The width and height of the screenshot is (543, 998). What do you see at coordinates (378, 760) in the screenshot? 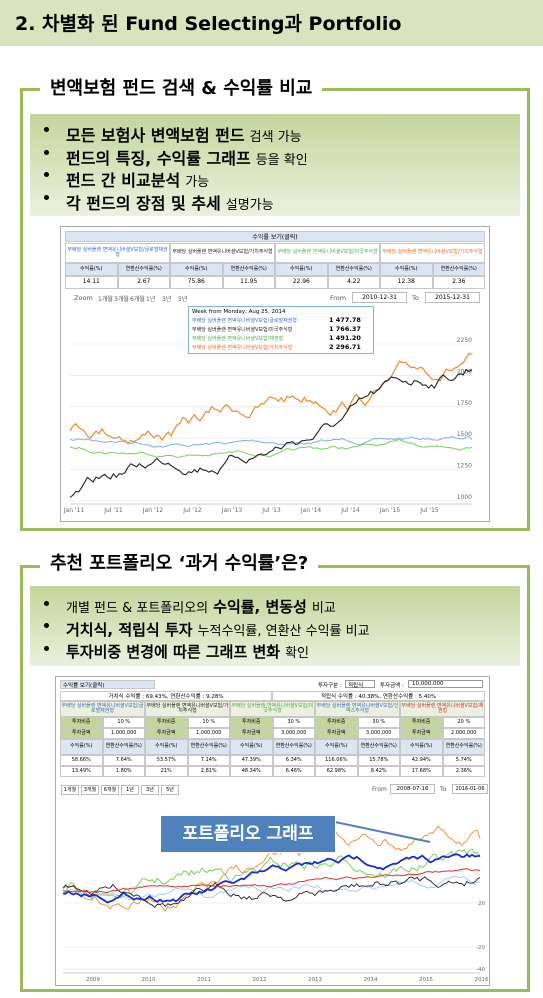
I see `table-value: 15.78%` at bounding box center [378, 760].